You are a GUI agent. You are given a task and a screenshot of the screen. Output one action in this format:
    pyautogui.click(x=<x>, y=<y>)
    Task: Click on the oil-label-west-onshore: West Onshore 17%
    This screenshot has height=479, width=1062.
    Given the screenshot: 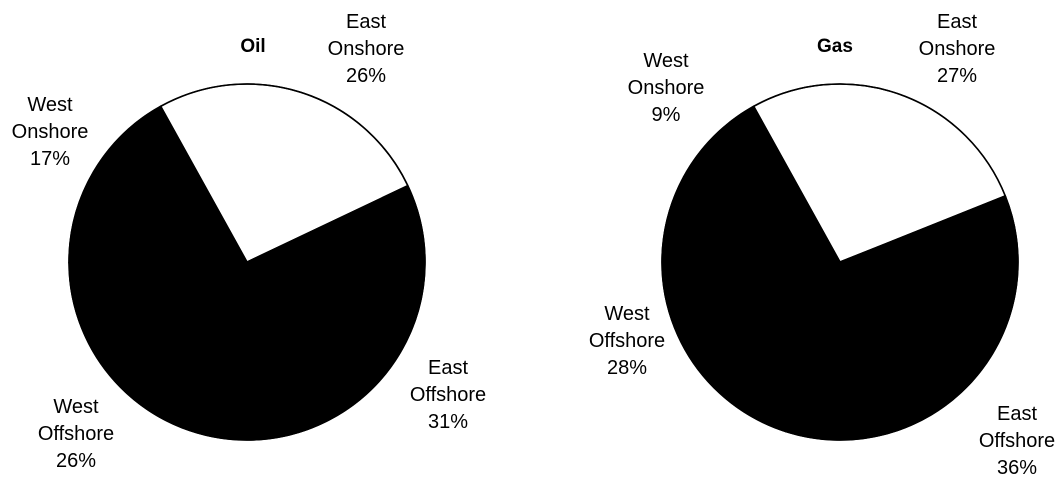 What is the action you would take?
    pyautogui.click(x=50, y=132)
    